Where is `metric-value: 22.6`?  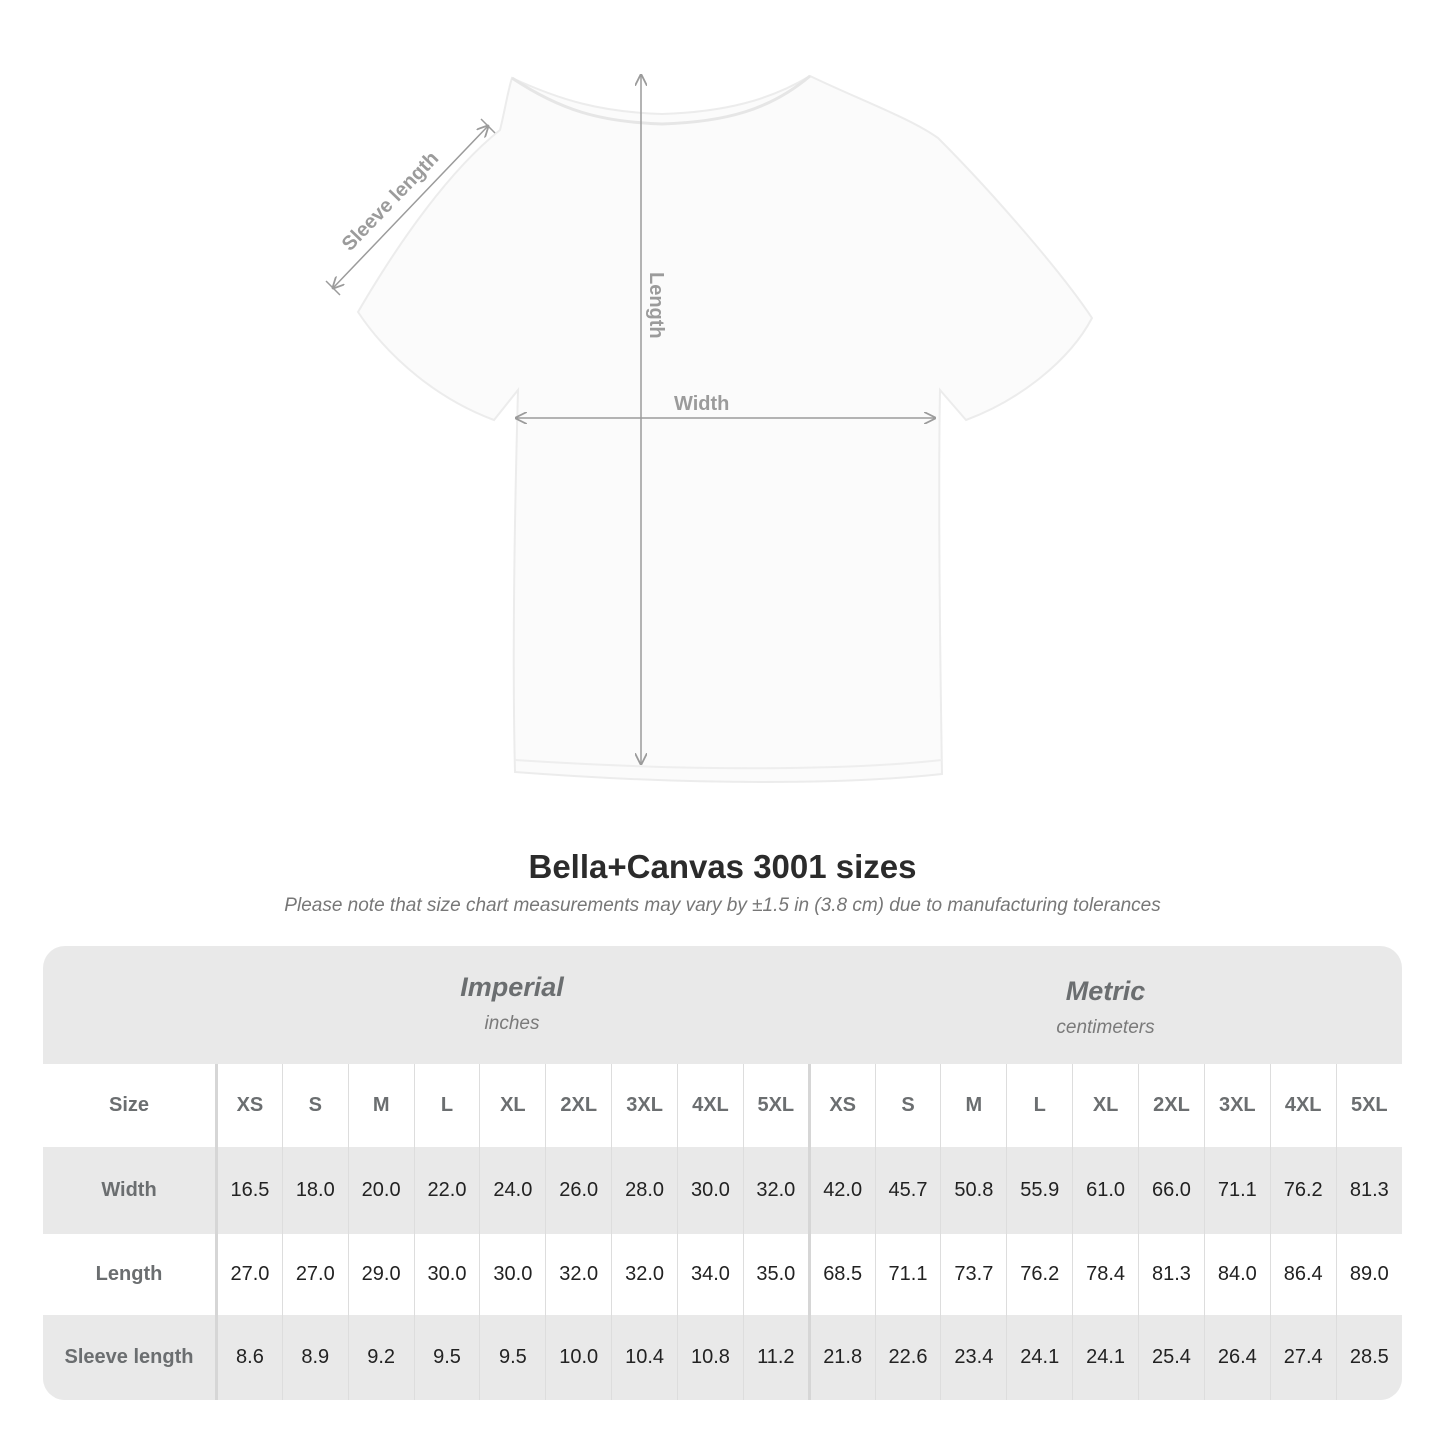 metric-value: 22.6 is located at coordinates (907, 1357).